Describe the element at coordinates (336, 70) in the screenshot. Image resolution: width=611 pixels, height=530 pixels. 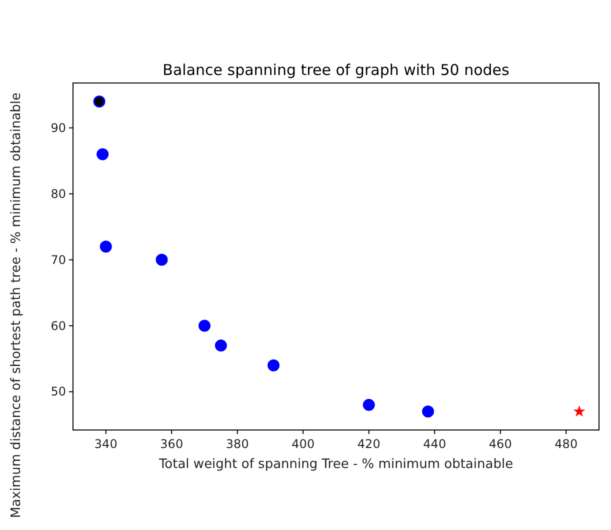
I see `chart-title: Balance spanning tree of graph with 50 nodes` at that location.